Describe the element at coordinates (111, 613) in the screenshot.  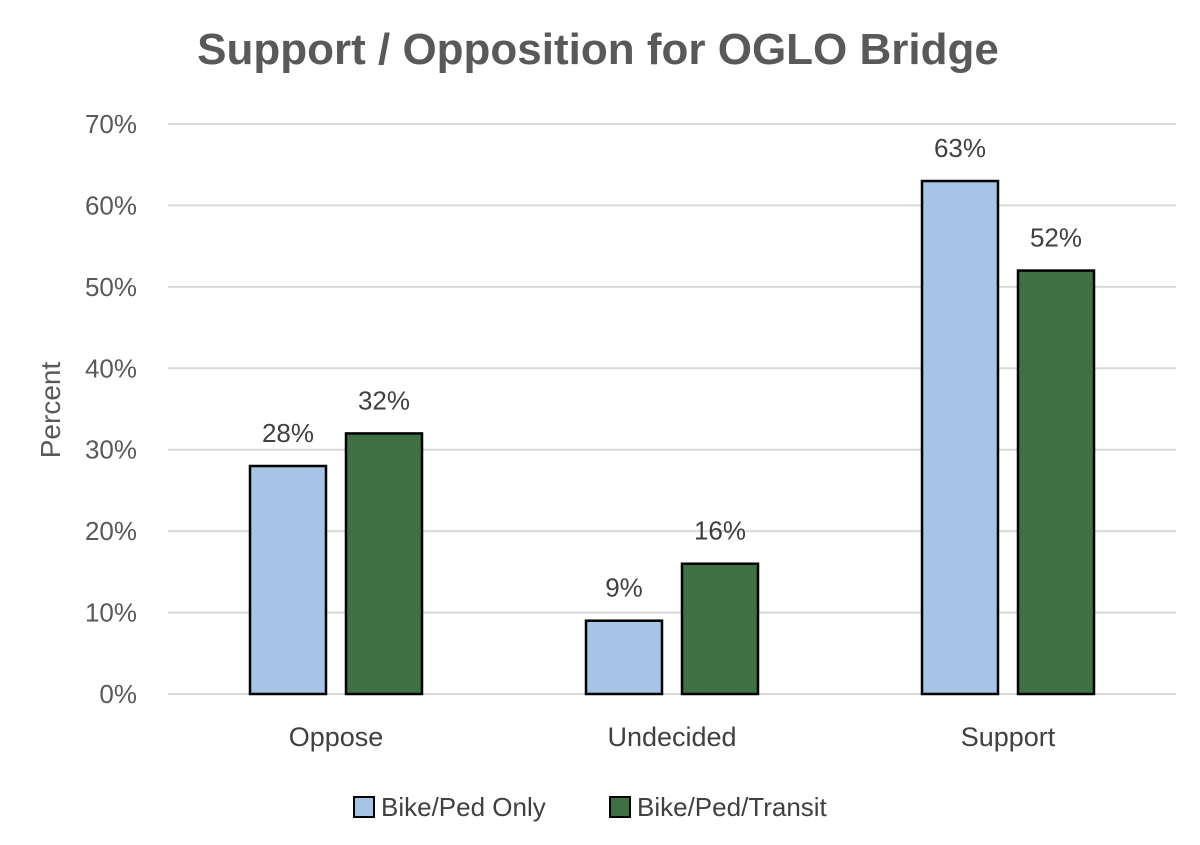
I see `y-tick-label: 10%` at that location.